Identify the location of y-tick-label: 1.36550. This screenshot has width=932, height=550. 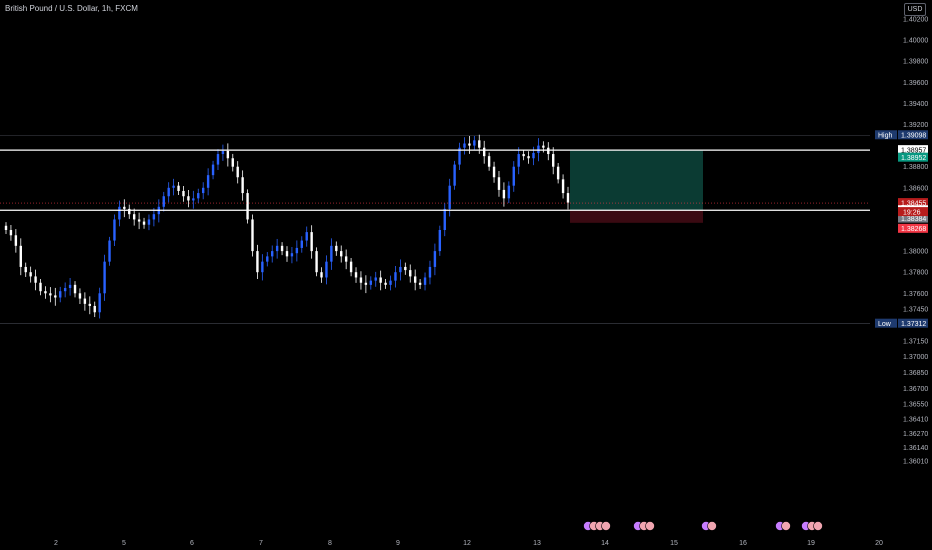
(915, 405).